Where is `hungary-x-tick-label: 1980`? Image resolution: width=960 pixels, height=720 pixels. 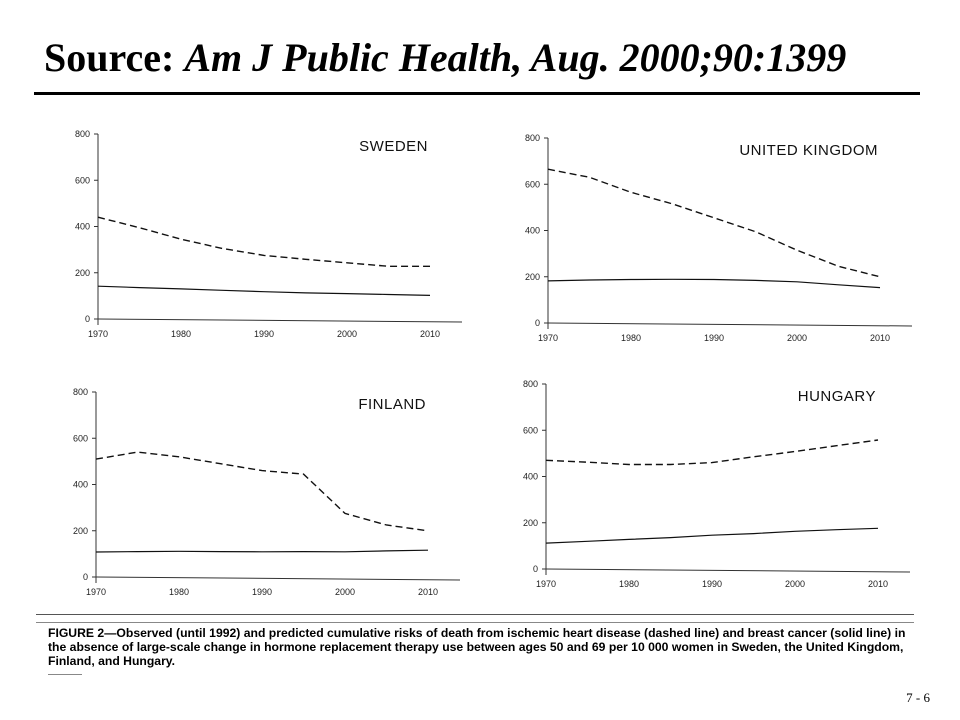 hungary-x-tick-label: 1980 is located at coordinates (629, 584).